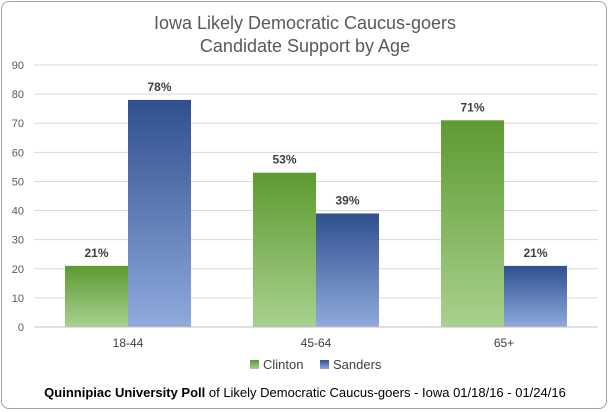  What do you see at coordinates (18, 153) in the screenshot?
I see `y-tick-label: 60` at bounding box center [18, 153].